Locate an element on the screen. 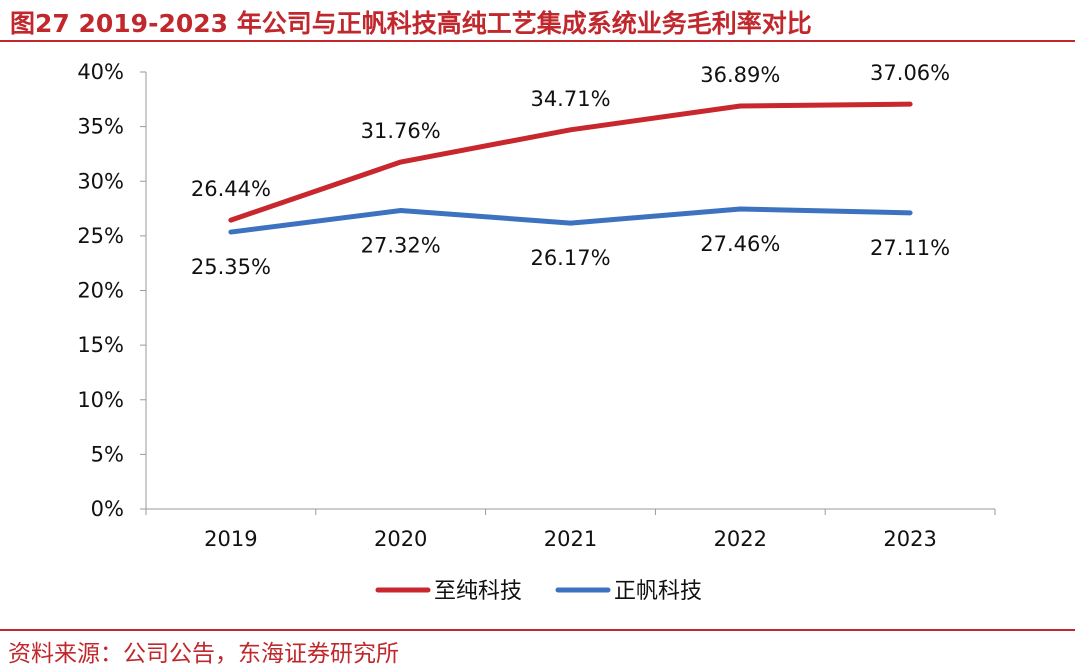 This screenshot has width=1080, height=668. y-tick-label: 0% is located at coordinates (107, 509).